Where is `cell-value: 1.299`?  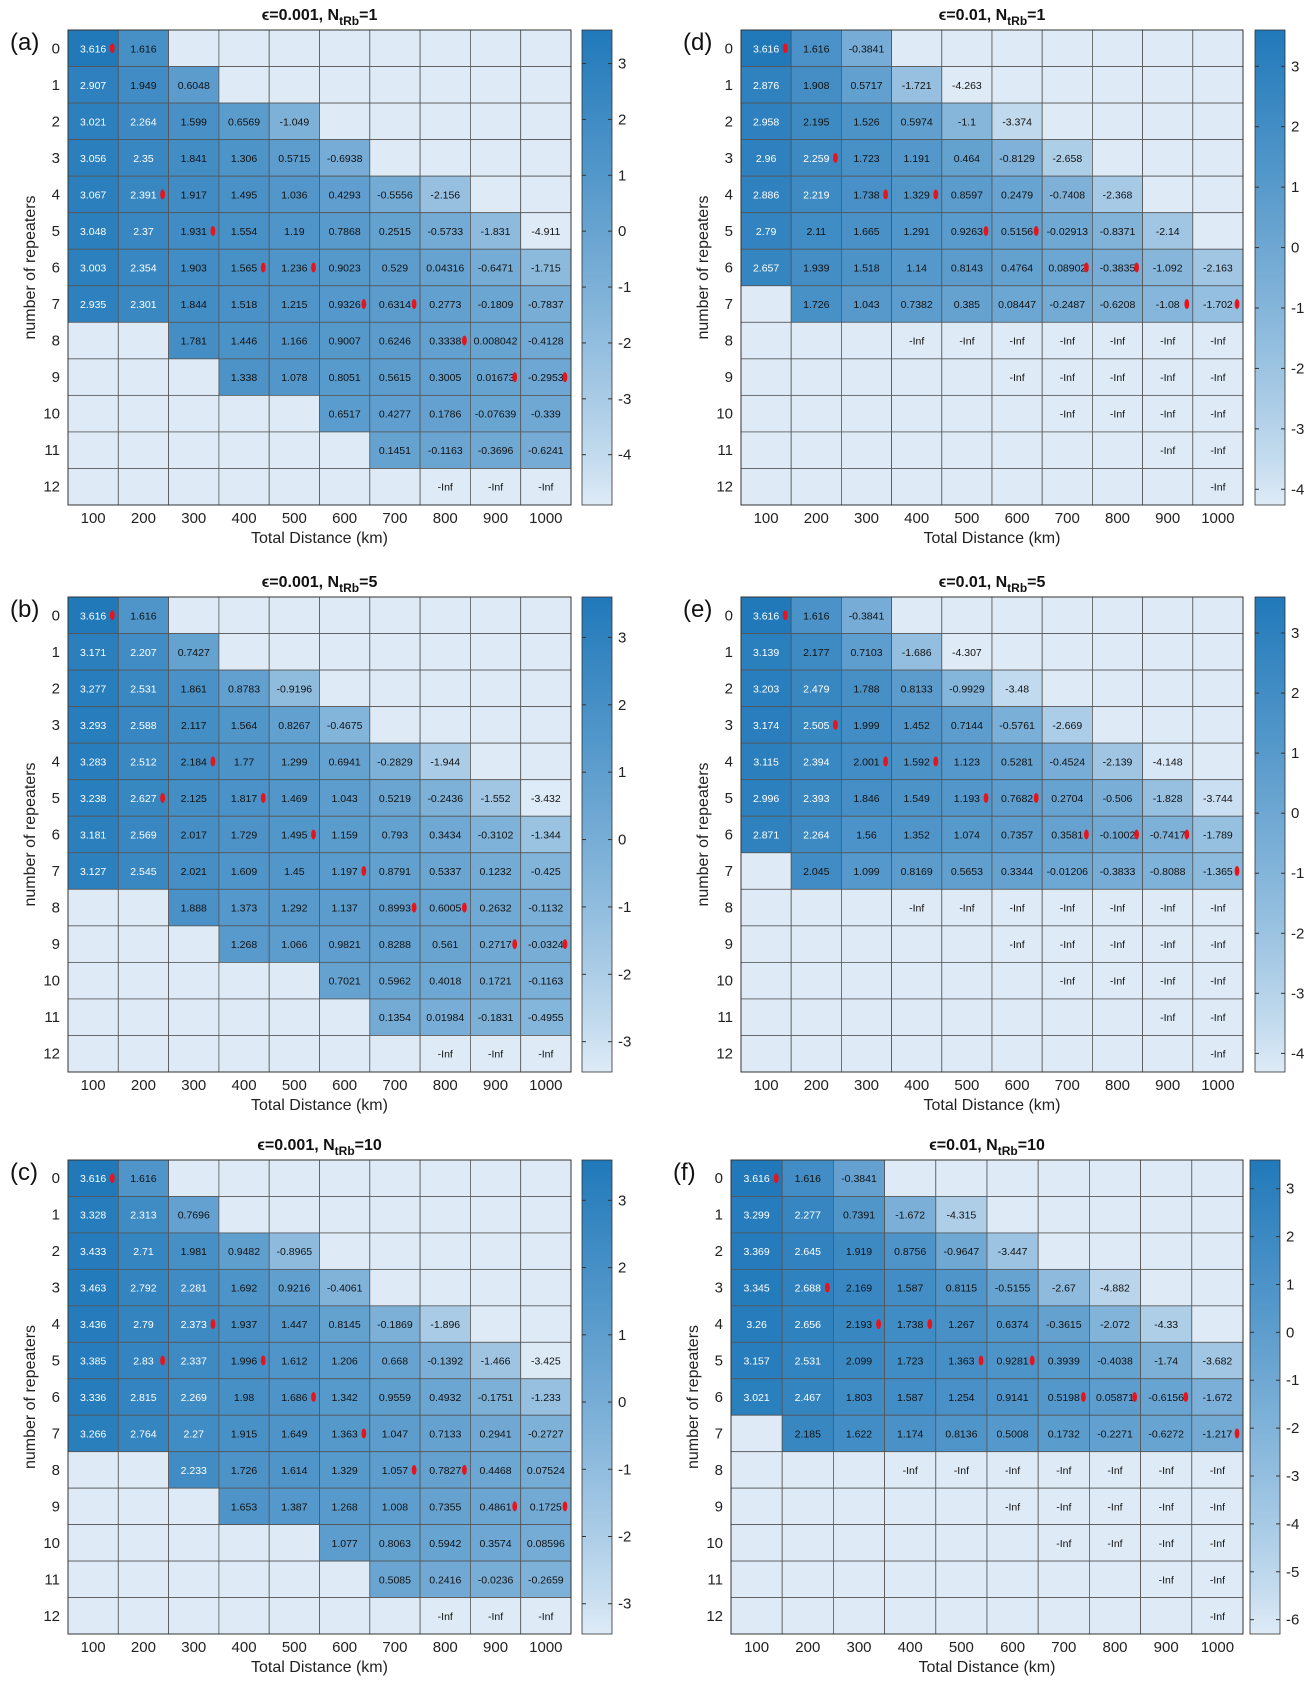 cell-value: 1.299 is located at coordinates (294, 762).